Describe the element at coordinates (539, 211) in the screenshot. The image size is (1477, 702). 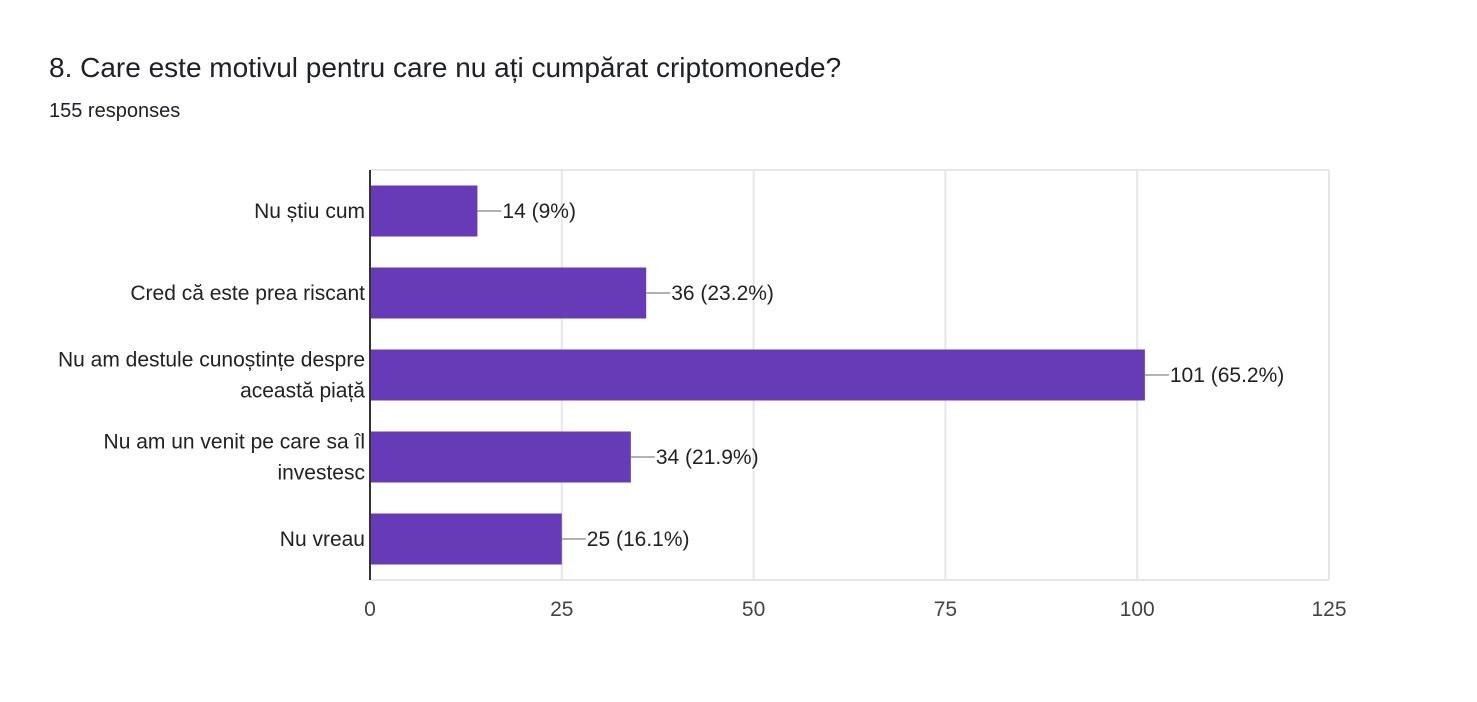
I see `data-label-0: 14 (9%)` at that location.